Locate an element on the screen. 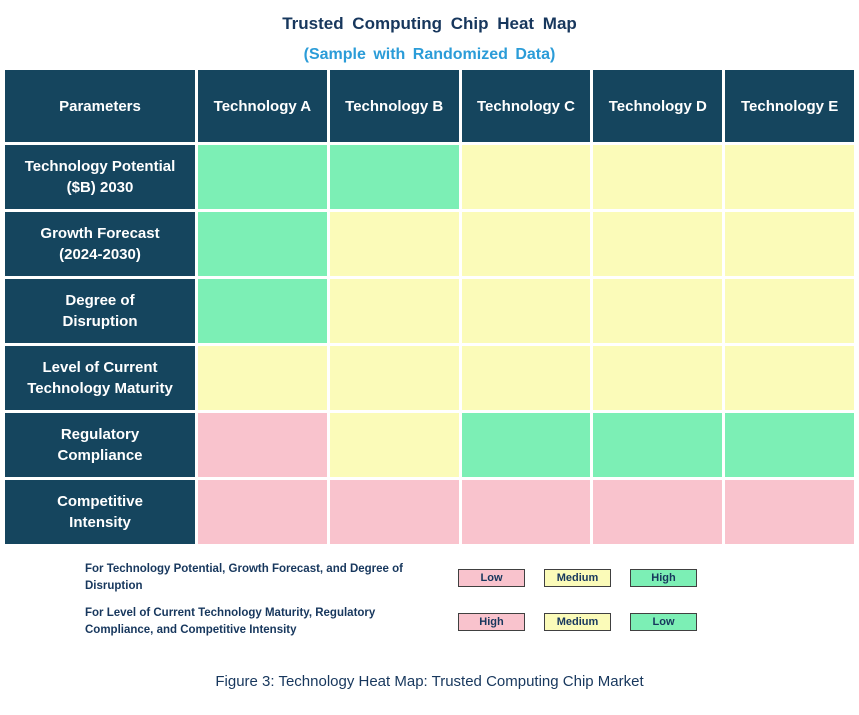  row-label-technology-maturity: Level of Current Technology Maturity is located at coordinates (100, 378).